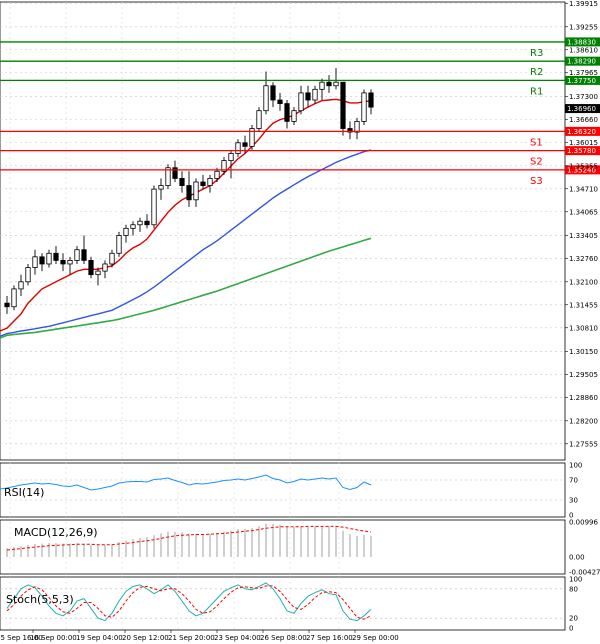  What do you see at coordinates (583, 4) in the screenshot?
I see `y-tick-label: 1.39915` at bounding box center [583, 4].